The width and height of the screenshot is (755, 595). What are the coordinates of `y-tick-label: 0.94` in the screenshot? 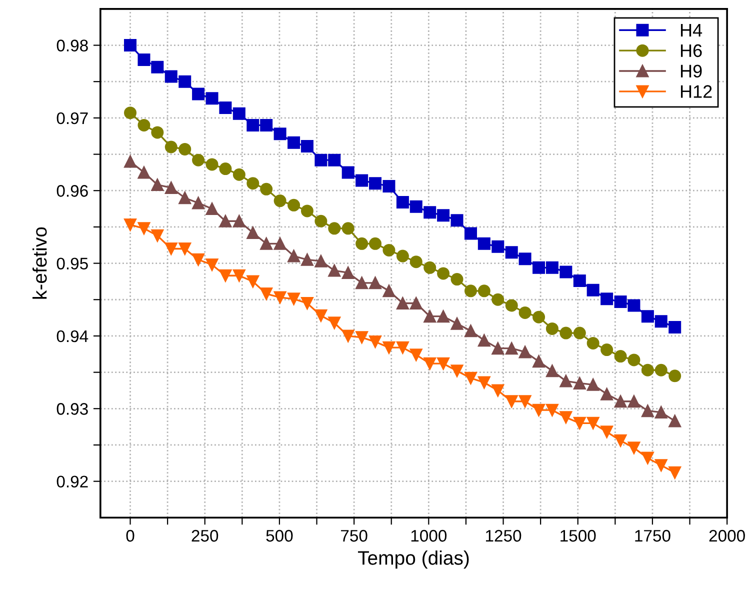 It's located at (72, 336).